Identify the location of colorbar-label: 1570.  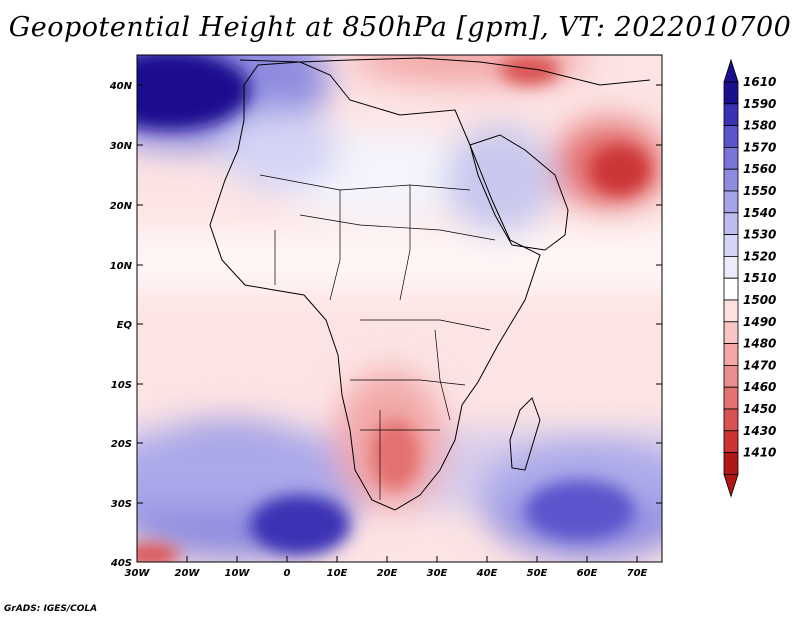
(759, 147).